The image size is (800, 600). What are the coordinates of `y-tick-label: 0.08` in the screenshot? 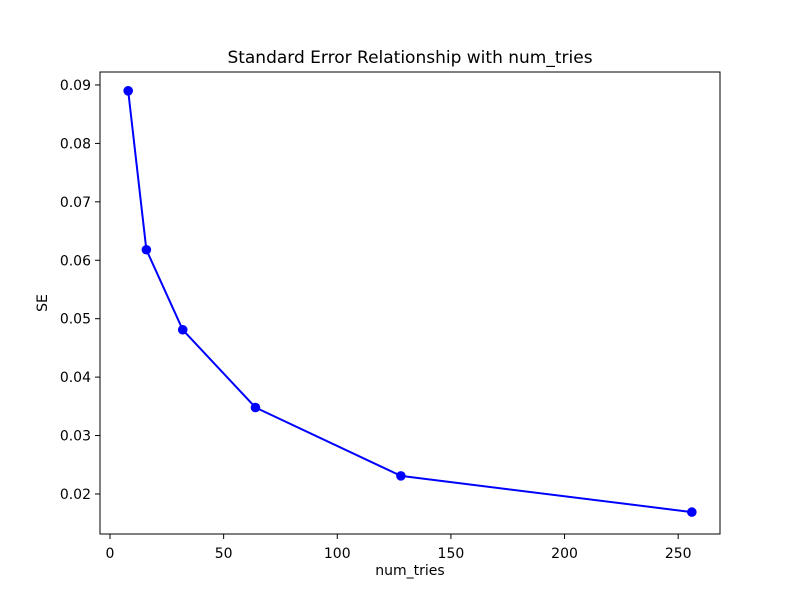 It's located at (75, 144).